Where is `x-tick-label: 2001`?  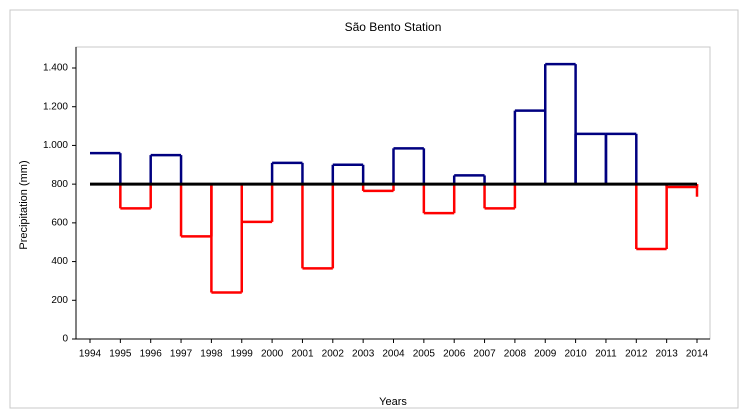
x-tick-label: 2001 is located at coordinates (302, 354).